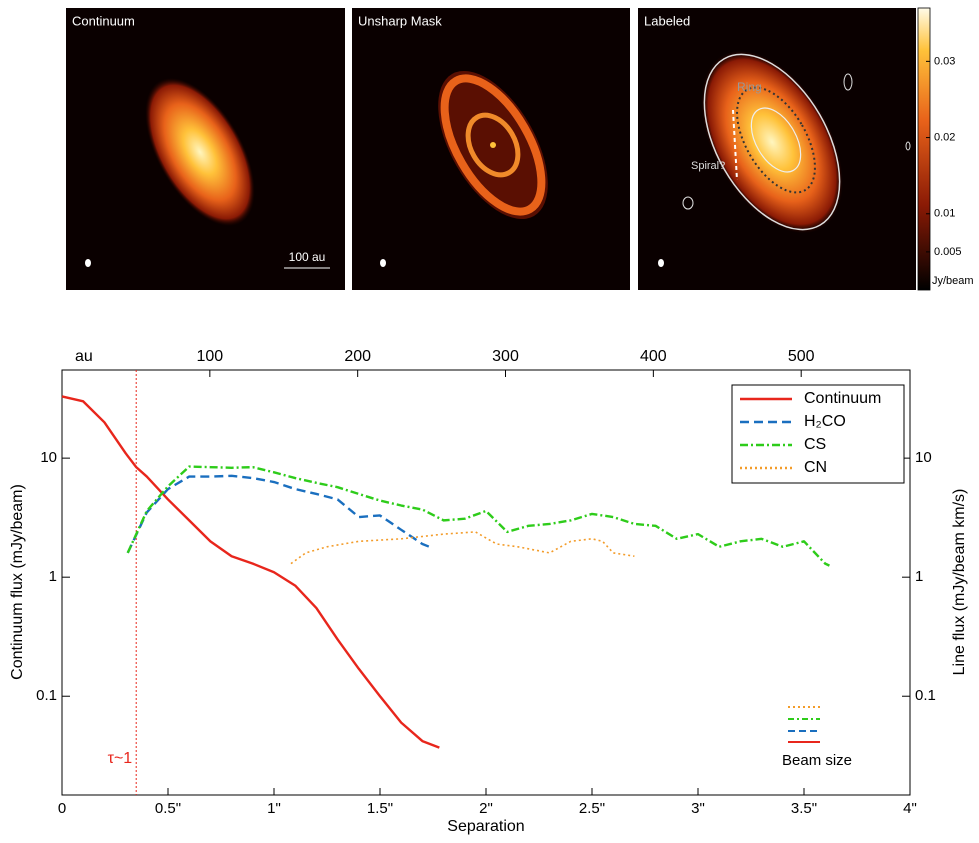 This screenshot has width=979, height=843. What do you see at coordinates (815, 444) in the screenshot?
I see `legend-label: CS` at bounding box center [815, 444].